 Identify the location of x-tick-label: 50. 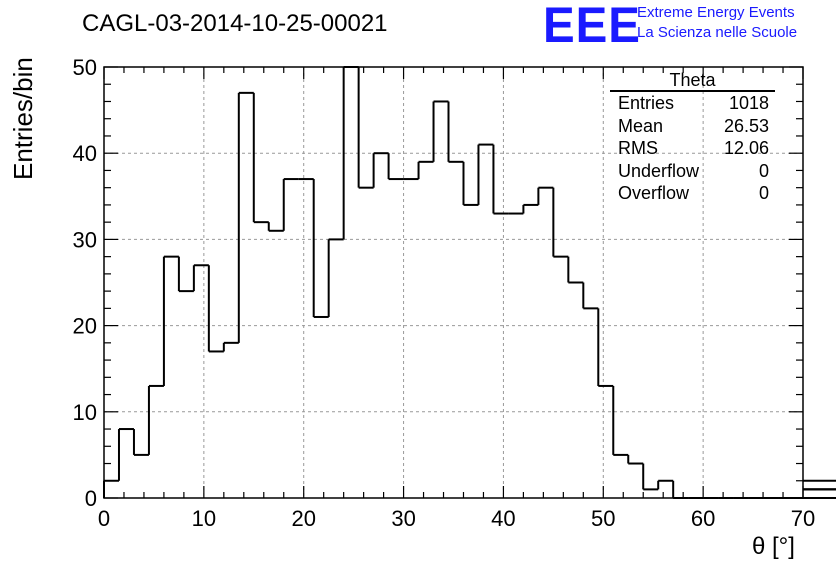
(603, 518).